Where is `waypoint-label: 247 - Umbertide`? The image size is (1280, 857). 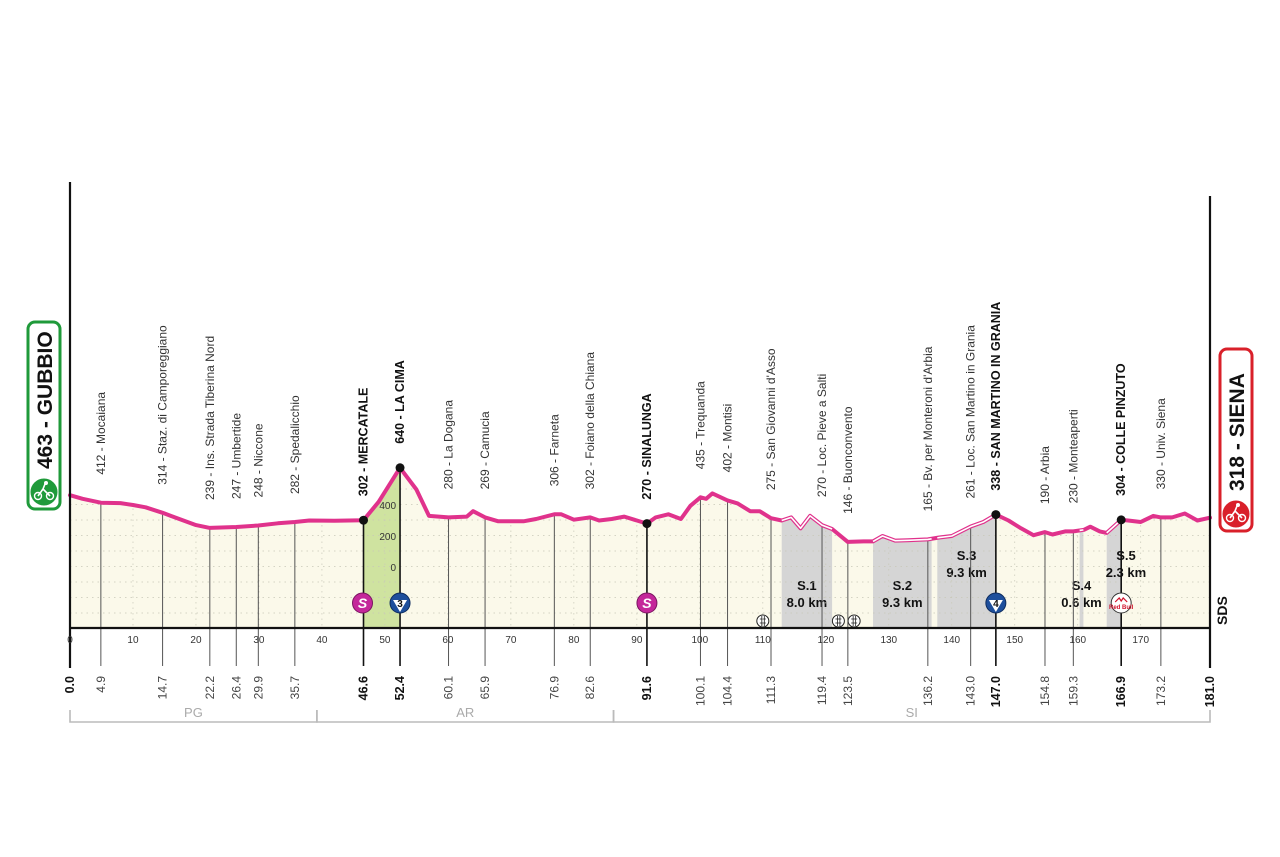
waypoint-label: 247 - Umbertide is located at coordinates (236, 456).